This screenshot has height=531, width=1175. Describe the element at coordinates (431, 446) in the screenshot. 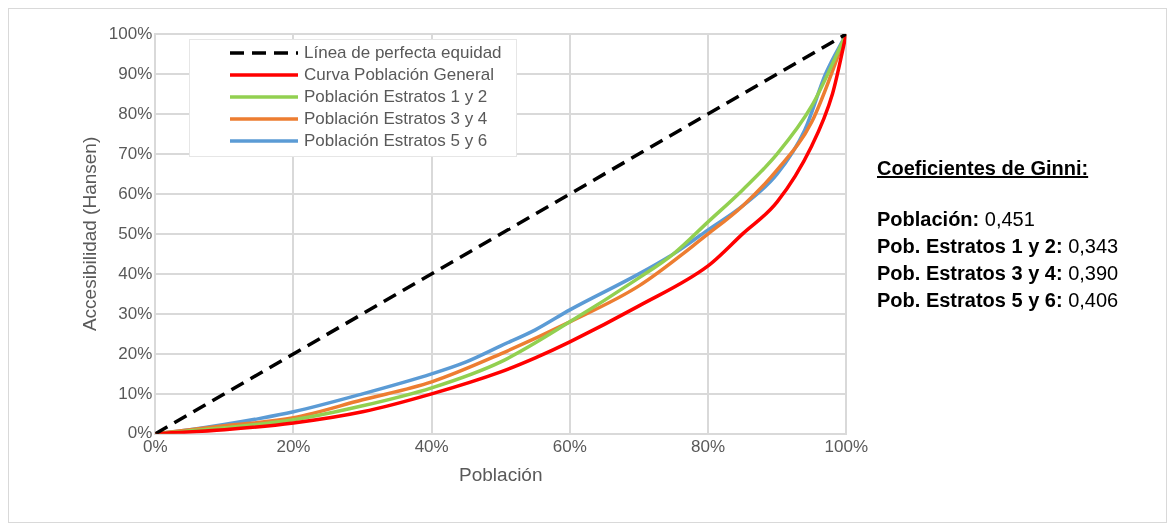

I see `x-tick-label: 40%` at that location.